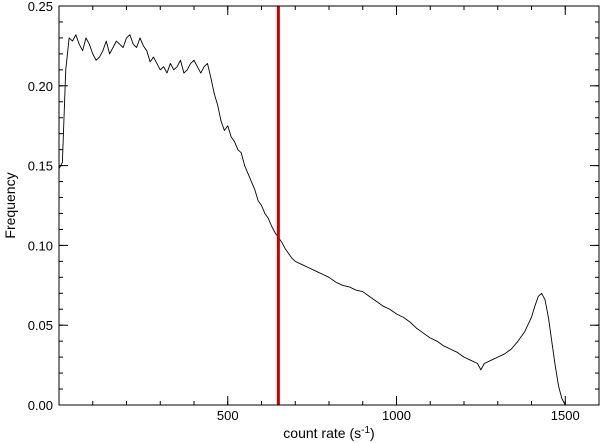 Image resolution: width=600 pixels, height=443 pixels. I want to click on y-tick-label: 0.05, so click(40, 325).